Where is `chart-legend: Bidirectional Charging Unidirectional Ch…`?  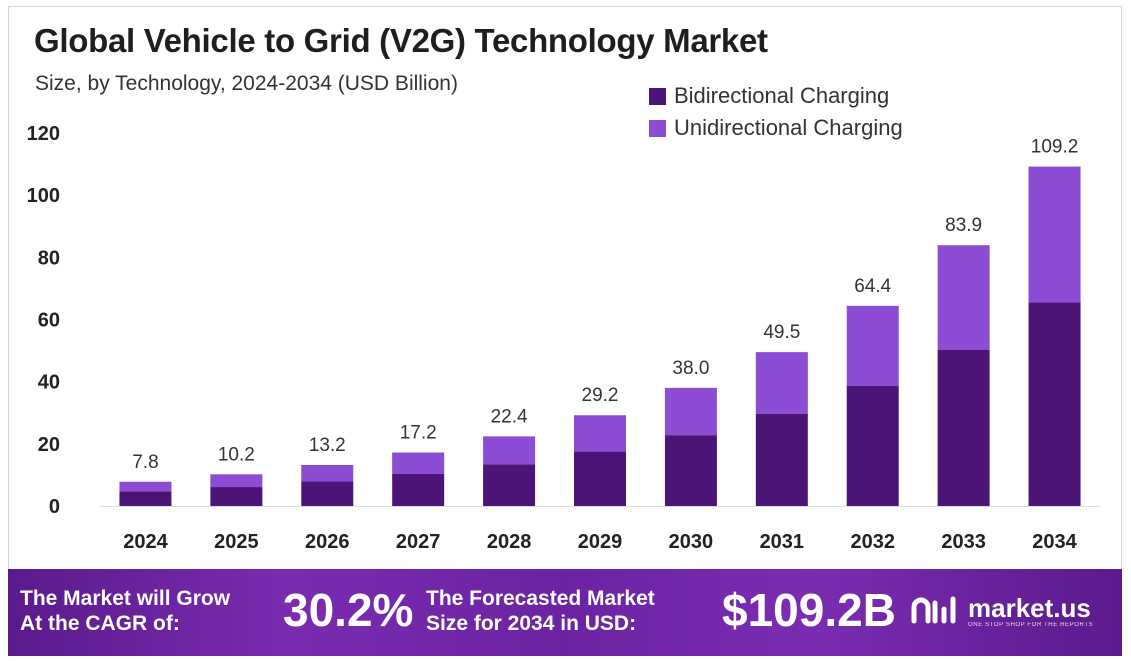 chart-legend: Bidirectional Charging Unidirectional Ch… is located at coordinates (776, 112).